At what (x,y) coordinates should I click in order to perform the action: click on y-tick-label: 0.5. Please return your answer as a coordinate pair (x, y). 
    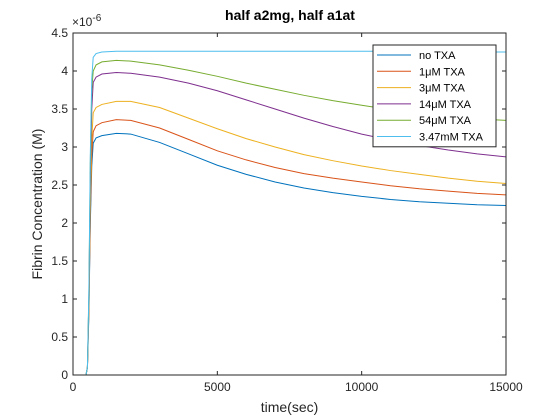
    Looking at the image, I should click on (59, 337).